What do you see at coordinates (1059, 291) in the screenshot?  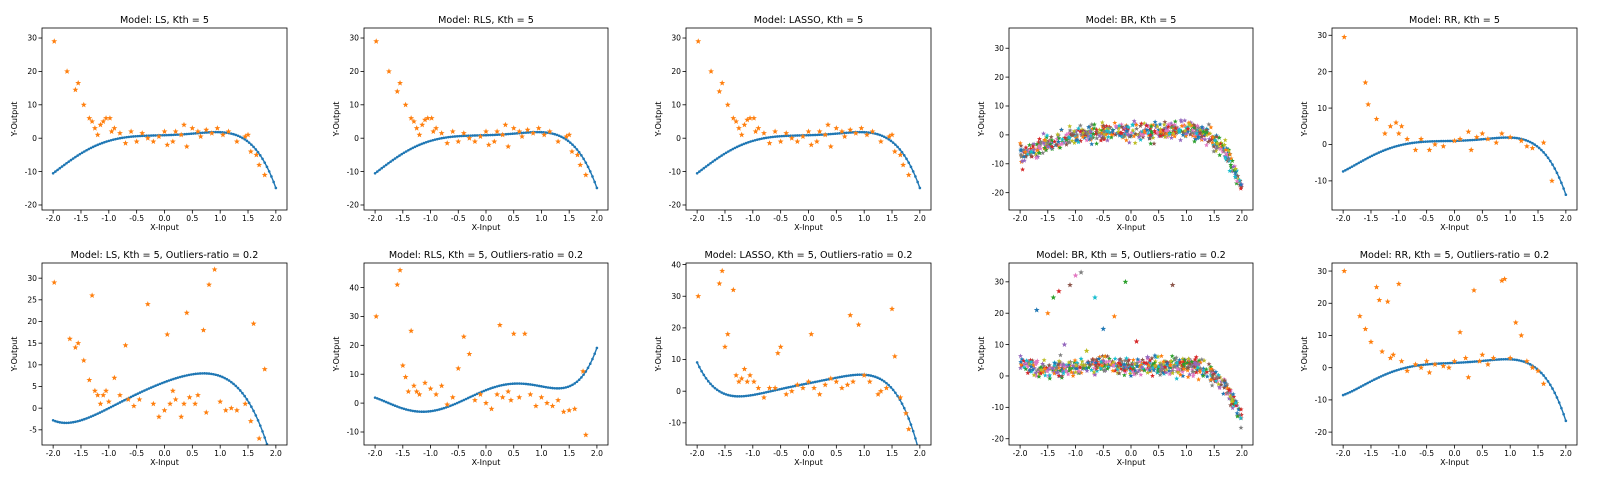 I see `outlier-point` at bounding box center [1059, 291].